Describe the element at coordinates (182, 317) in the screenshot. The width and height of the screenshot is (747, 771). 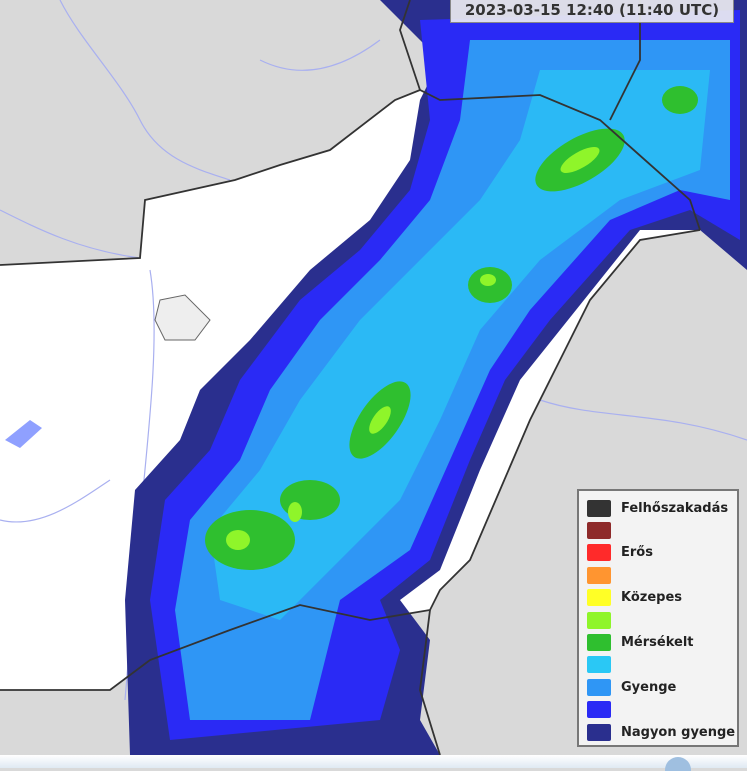
I see `budapest-district` at that location.